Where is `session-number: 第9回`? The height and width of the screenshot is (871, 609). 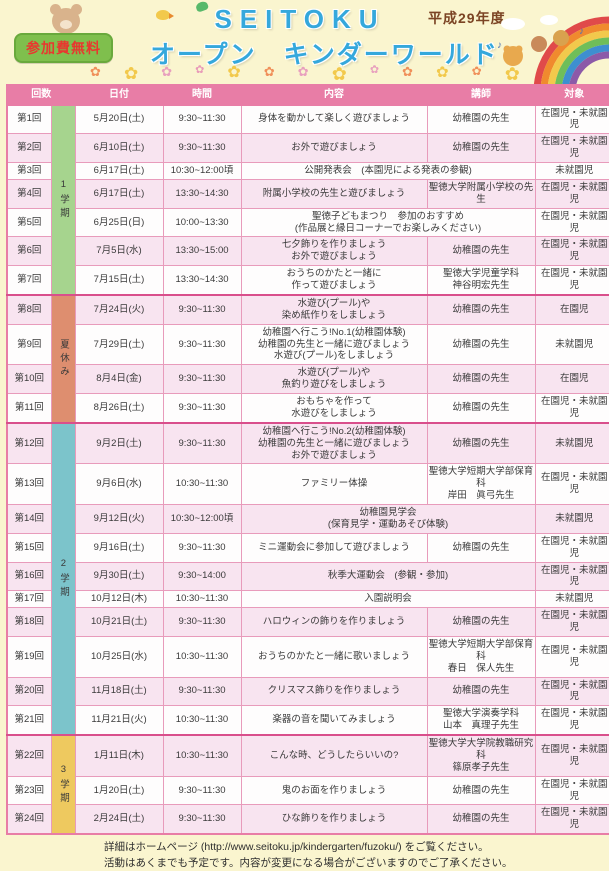
session-number: 第9回 is located at coordinates (29, 344).